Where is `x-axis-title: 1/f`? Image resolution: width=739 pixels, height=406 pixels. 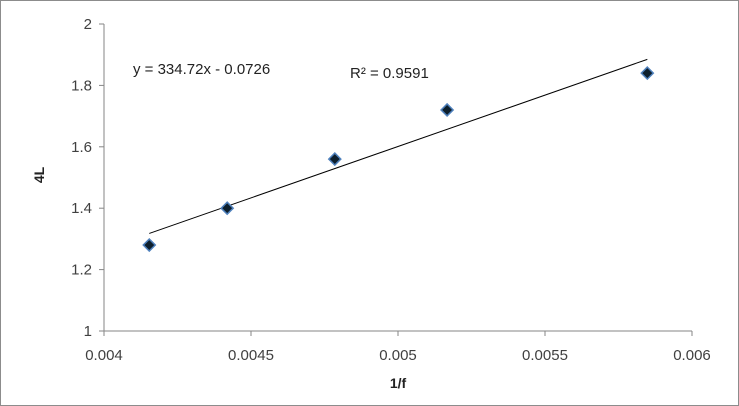 x-axis-title: 1/f is located at coordinates (398, 383).